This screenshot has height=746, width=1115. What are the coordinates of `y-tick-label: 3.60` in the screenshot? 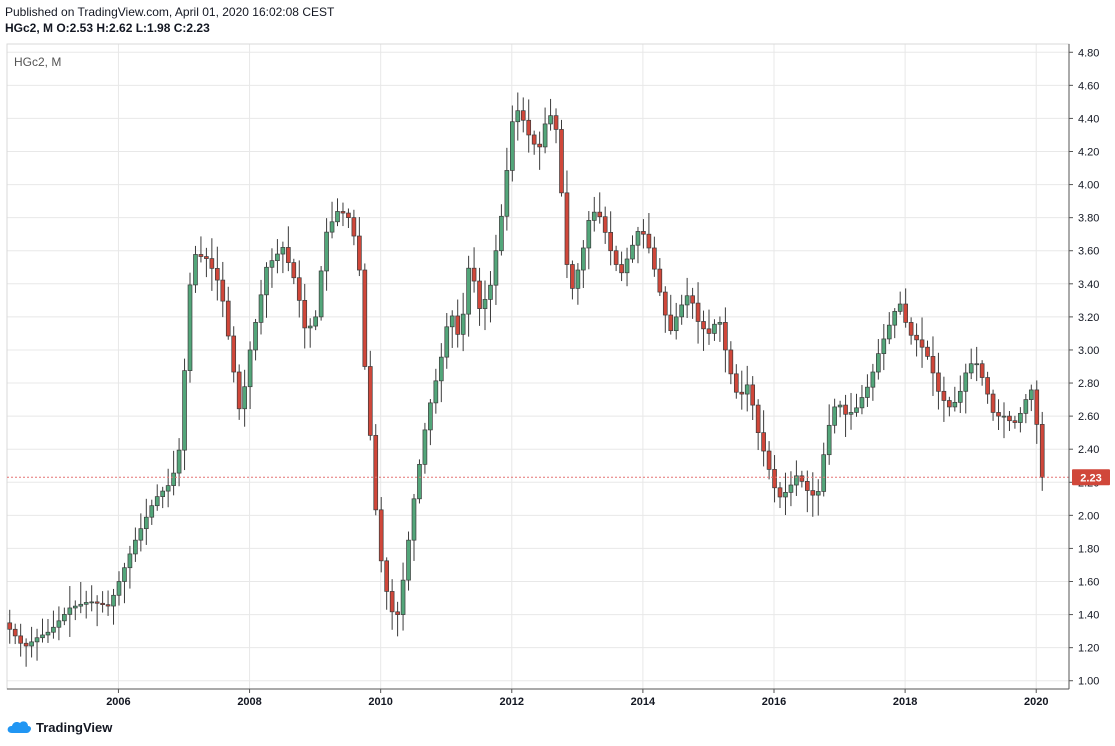 It's located at (1088, 252).